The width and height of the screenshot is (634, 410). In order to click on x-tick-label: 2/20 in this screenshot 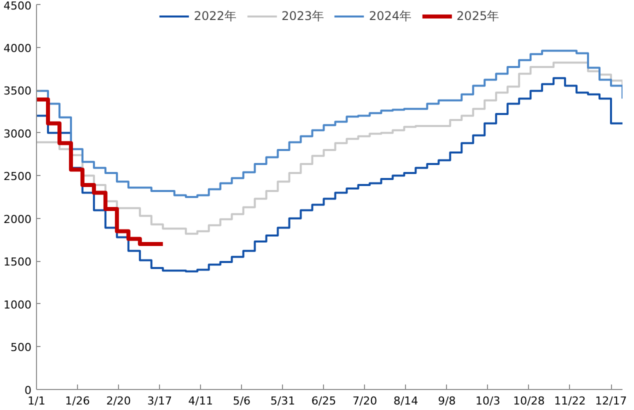, I will do `click(118, 401)`.